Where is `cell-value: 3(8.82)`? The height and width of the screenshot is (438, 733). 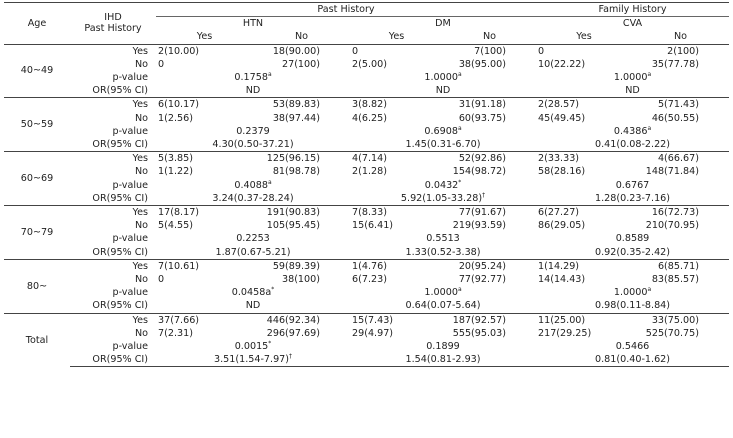
cell-value: 3(8.82) is located at coordinates (396, 104).